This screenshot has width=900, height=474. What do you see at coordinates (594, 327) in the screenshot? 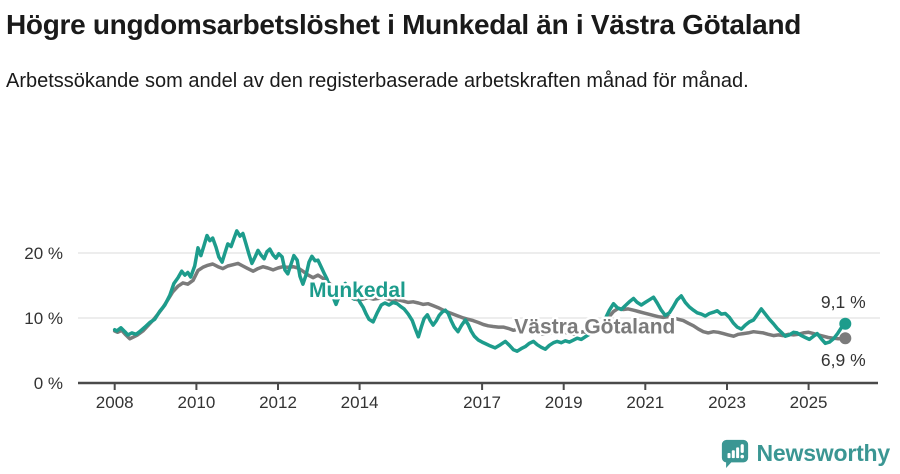
I see `series-label-vastra-gotaland: Västra Götaland` at bounding box center [594, 327].